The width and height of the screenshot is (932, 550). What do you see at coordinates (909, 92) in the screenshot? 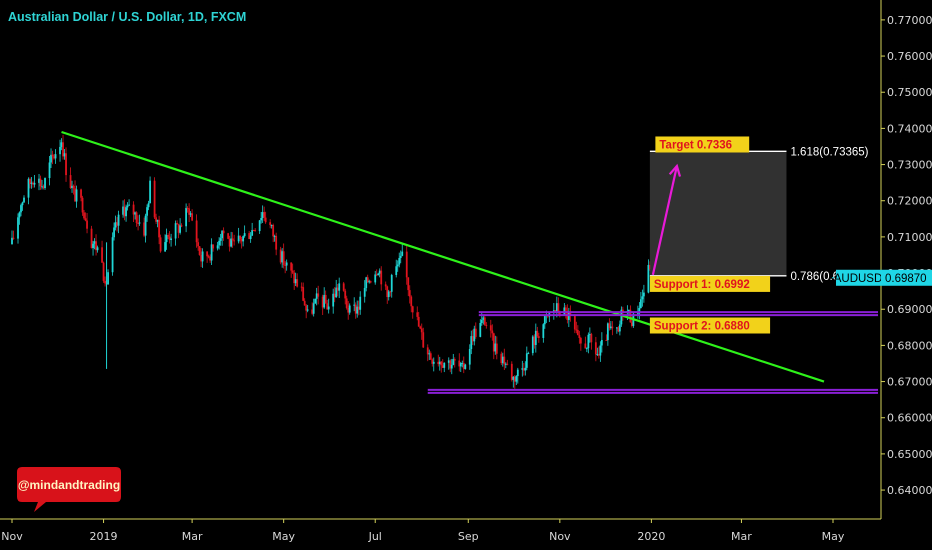
I see `y-tick-label: 0.75000` at bounding box center [909, 92].